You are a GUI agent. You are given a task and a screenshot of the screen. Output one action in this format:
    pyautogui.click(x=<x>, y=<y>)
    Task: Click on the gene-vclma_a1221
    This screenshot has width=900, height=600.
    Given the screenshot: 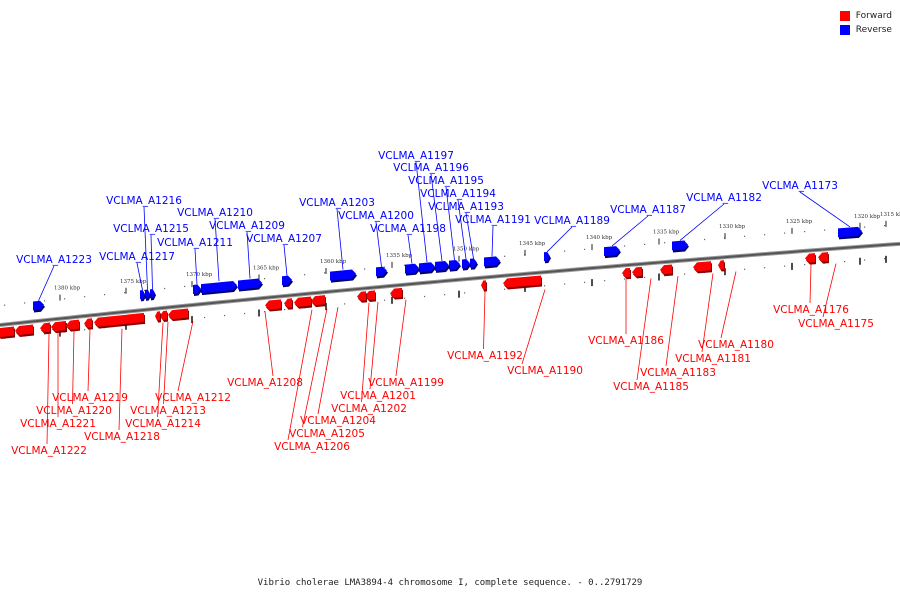 What is the action you would take?
    pyautogui.click(x=58, y=327)
    